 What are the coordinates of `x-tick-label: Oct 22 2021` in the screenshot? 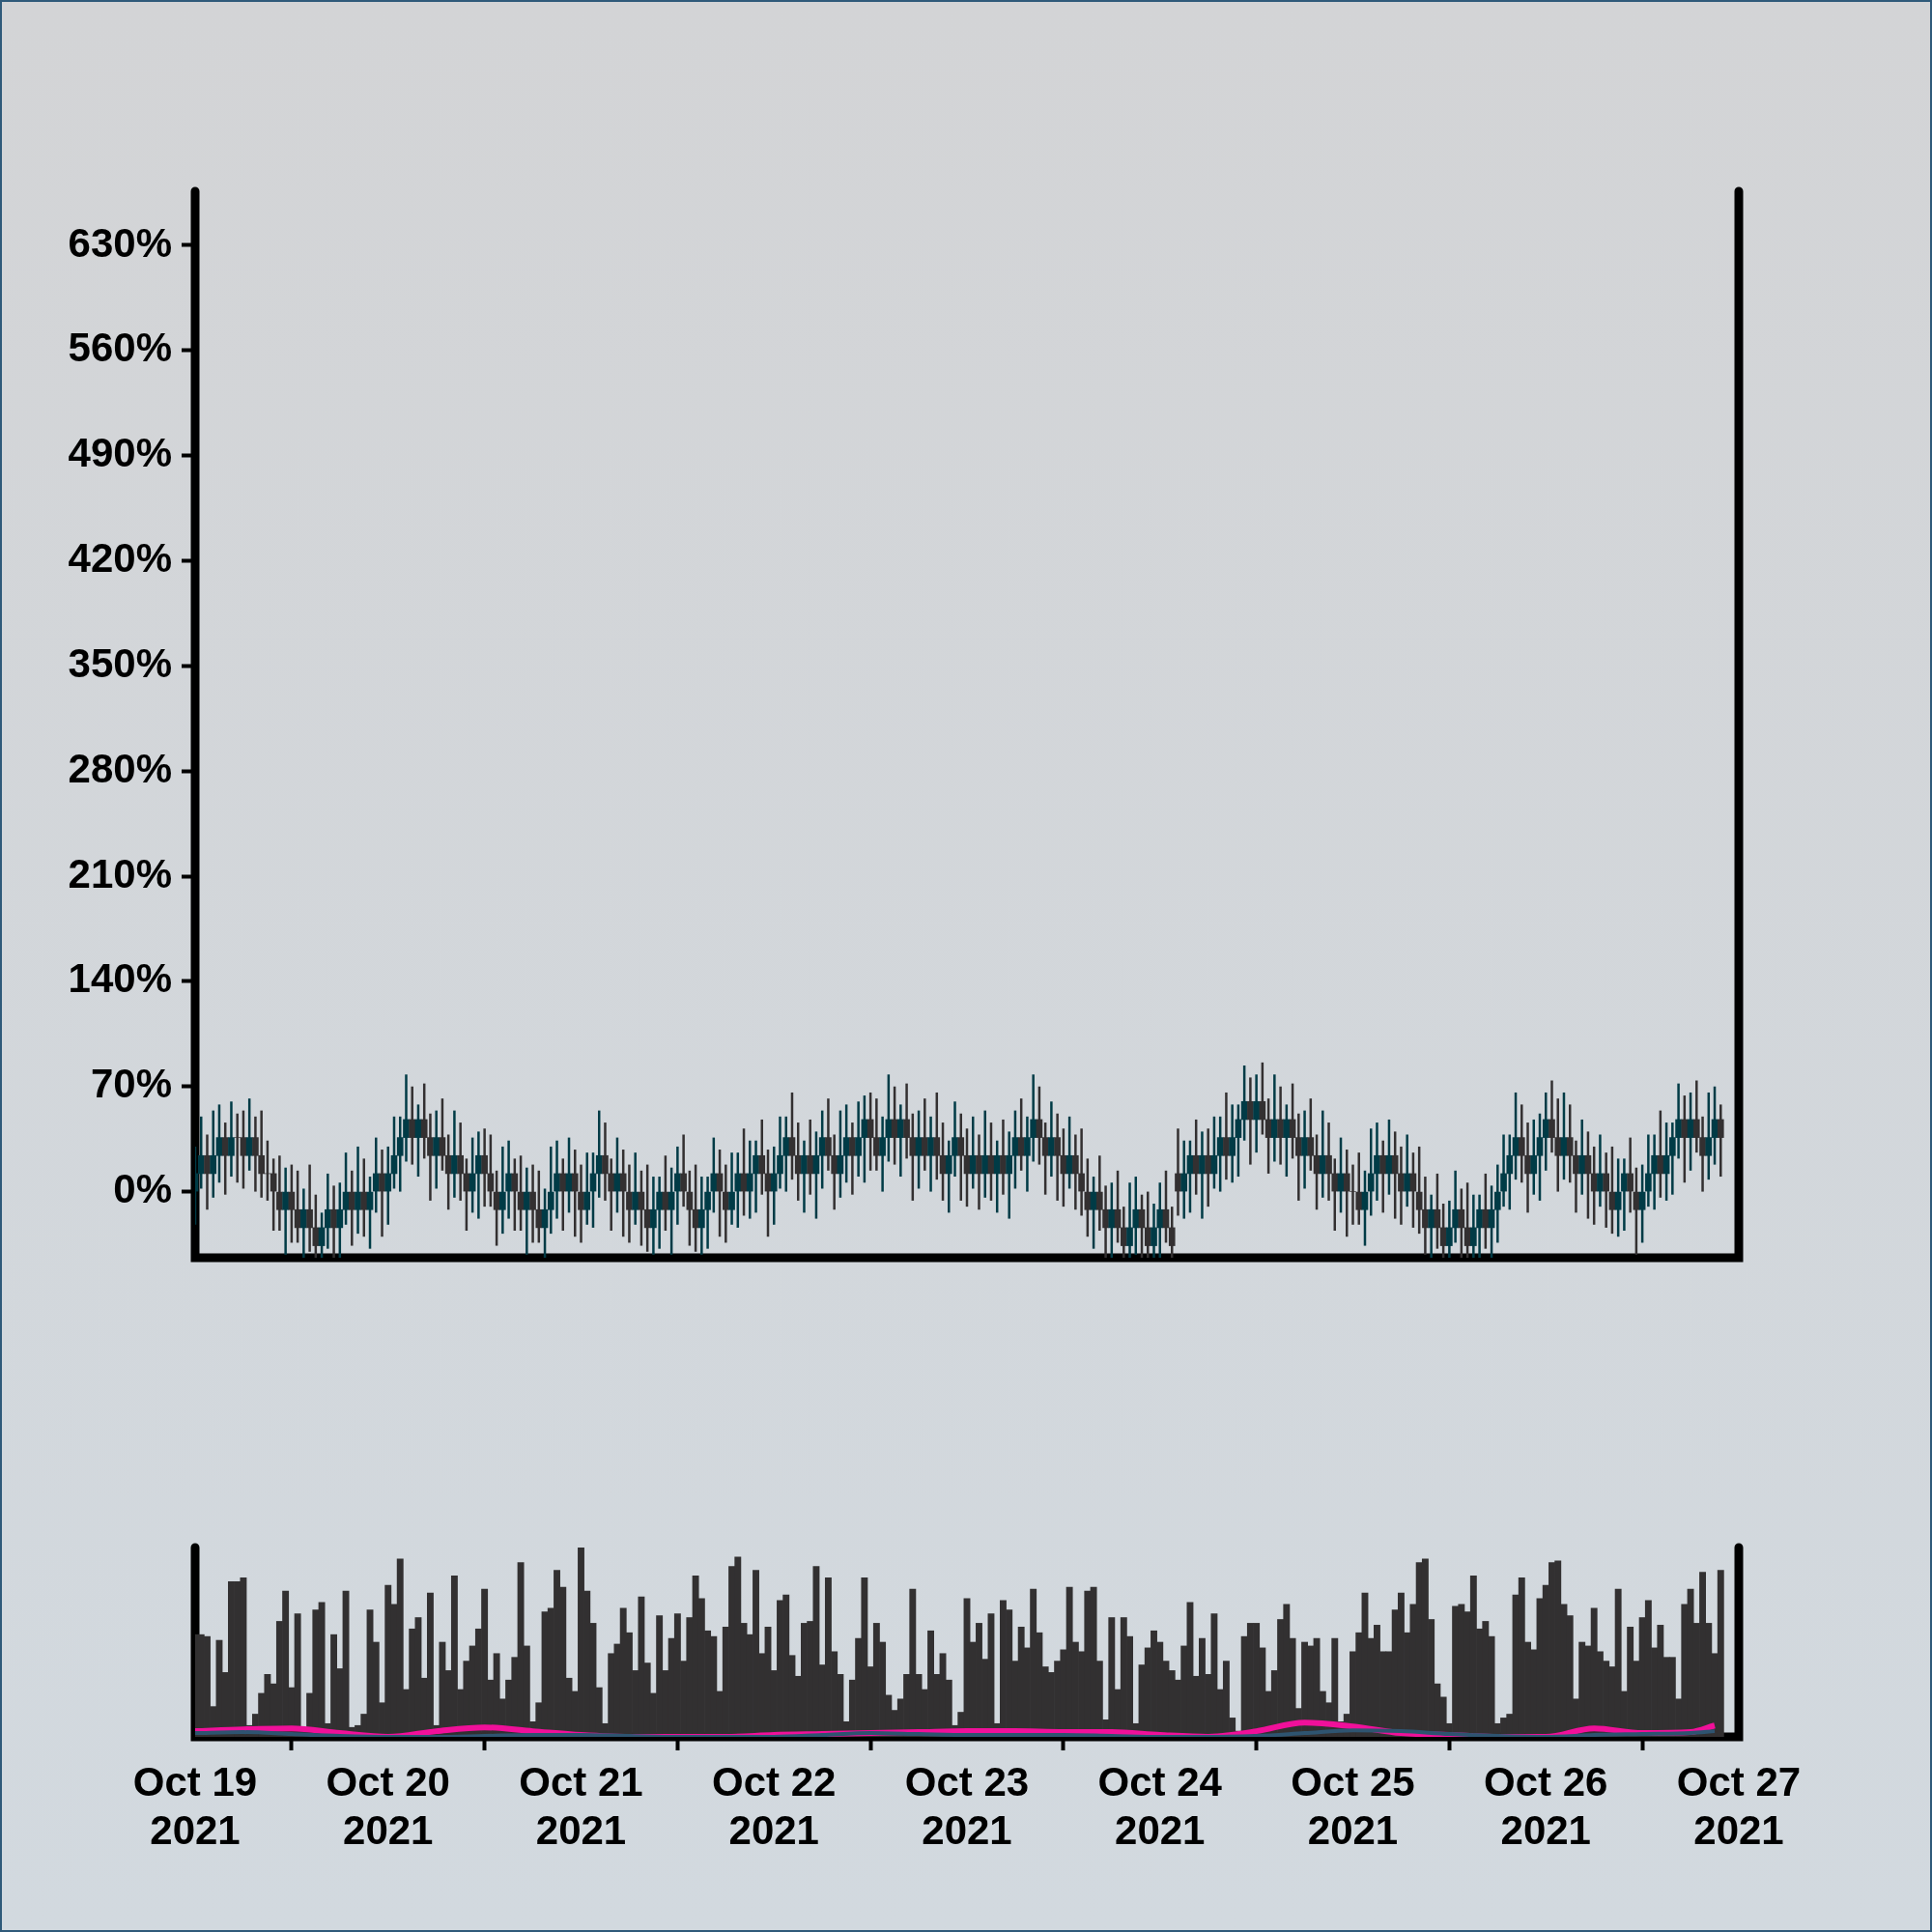 It's located at (774, 1806).